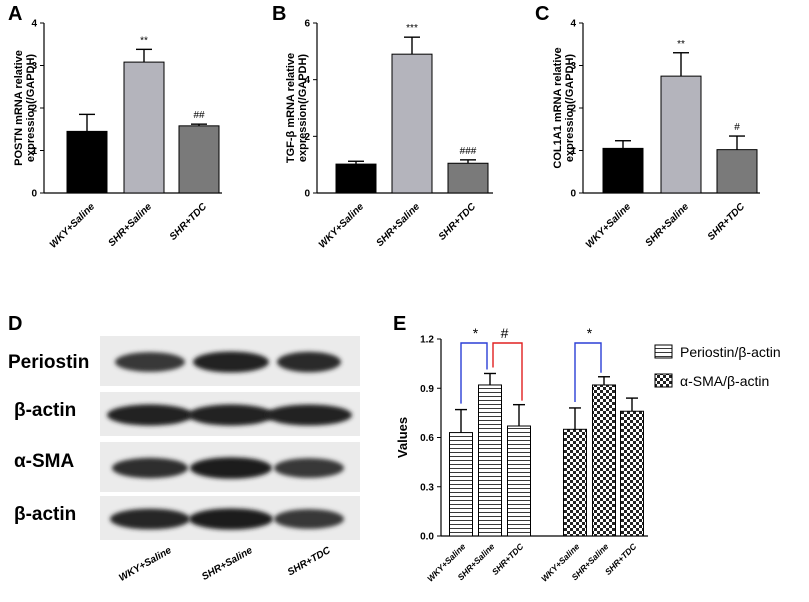  I want to click on chart-b-y-tick-label: 4, so click(307, 80).